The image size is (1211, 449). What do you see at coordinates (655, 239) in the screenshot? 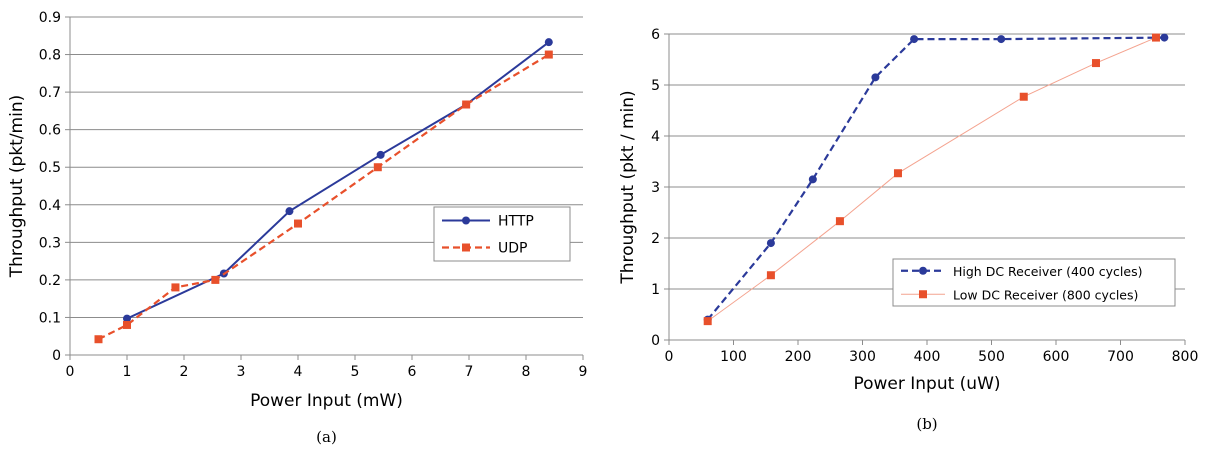
I see `y-tick-label: 2` at bounding box center [655, 239].